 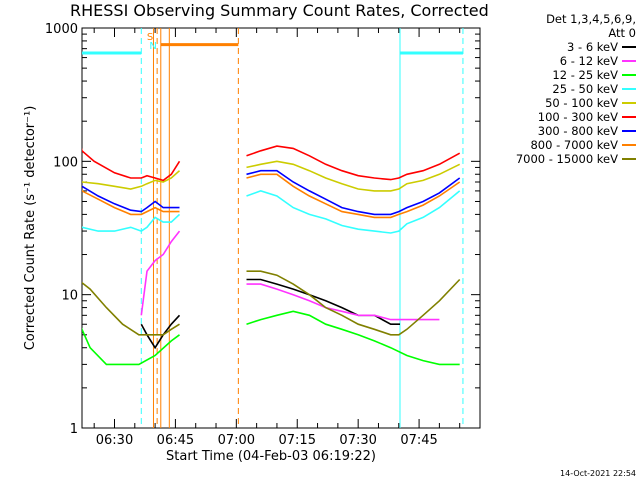 What do you see at coordinates (566, 159) in the screenshot?
I see `legend-entry-label: 7000 - 15000 keV` at bounding box center [566, 159].